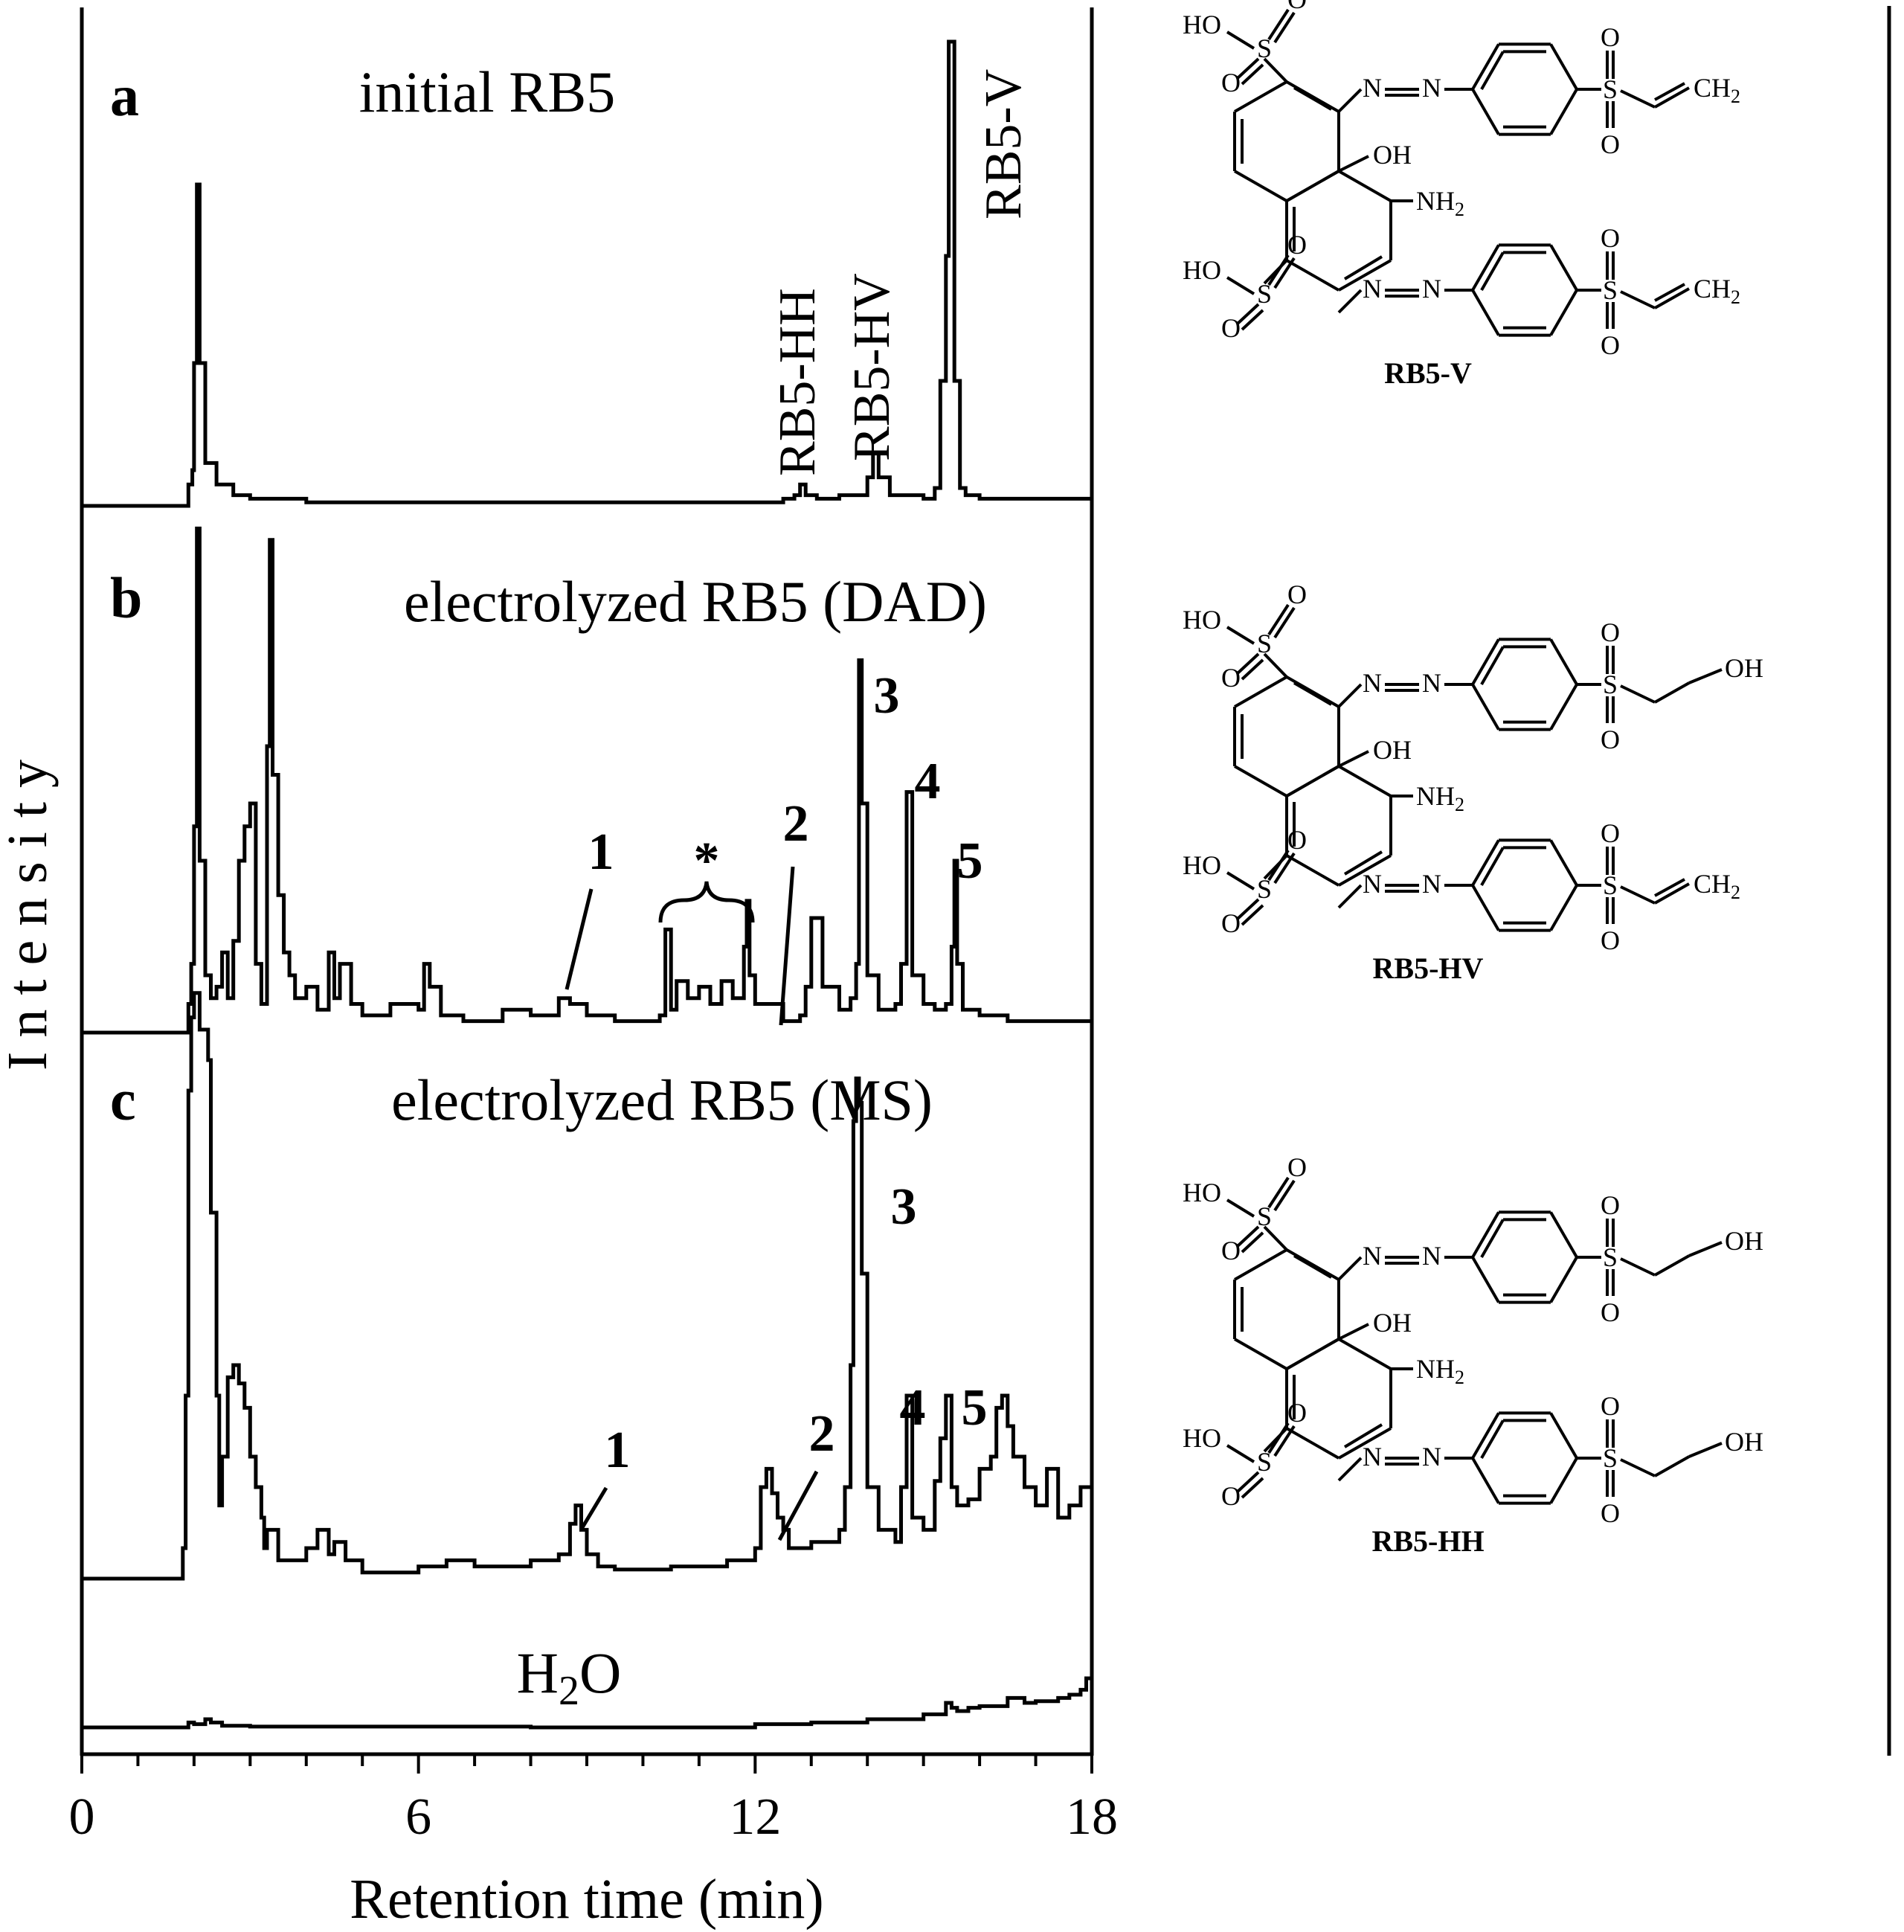 The width and height of the screenshot is (1904, 1932). Describe the element at coordinates (29, 915) in the screenshot. I see `y-axis-label: I n t e n s i t y` at that location.